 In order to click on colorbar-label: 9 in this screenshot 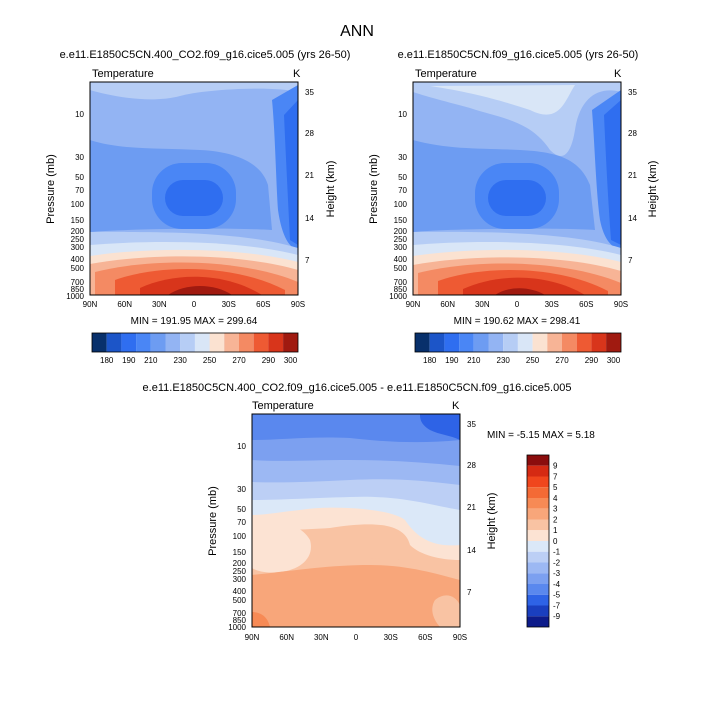, I will do `click(555, 466)`.